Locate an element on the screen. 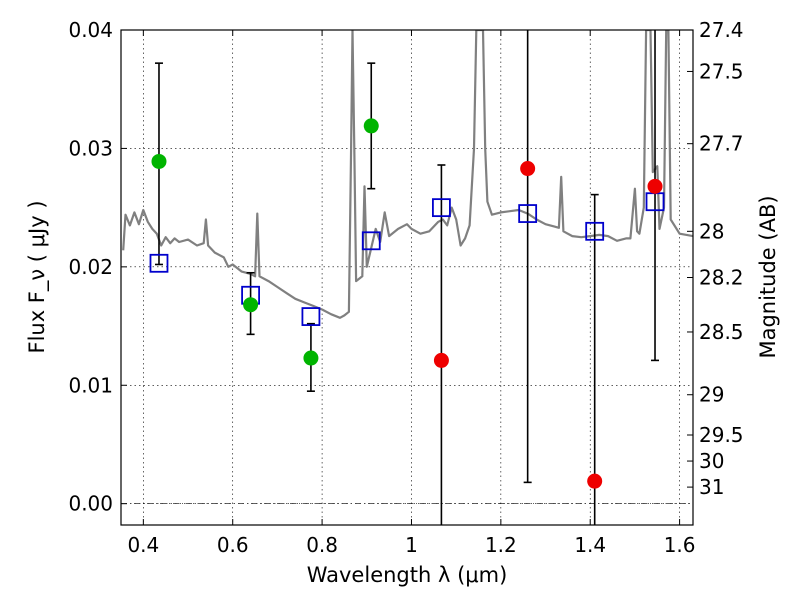  y-tick-label: 0.03 is located at coordinates (90, 148).